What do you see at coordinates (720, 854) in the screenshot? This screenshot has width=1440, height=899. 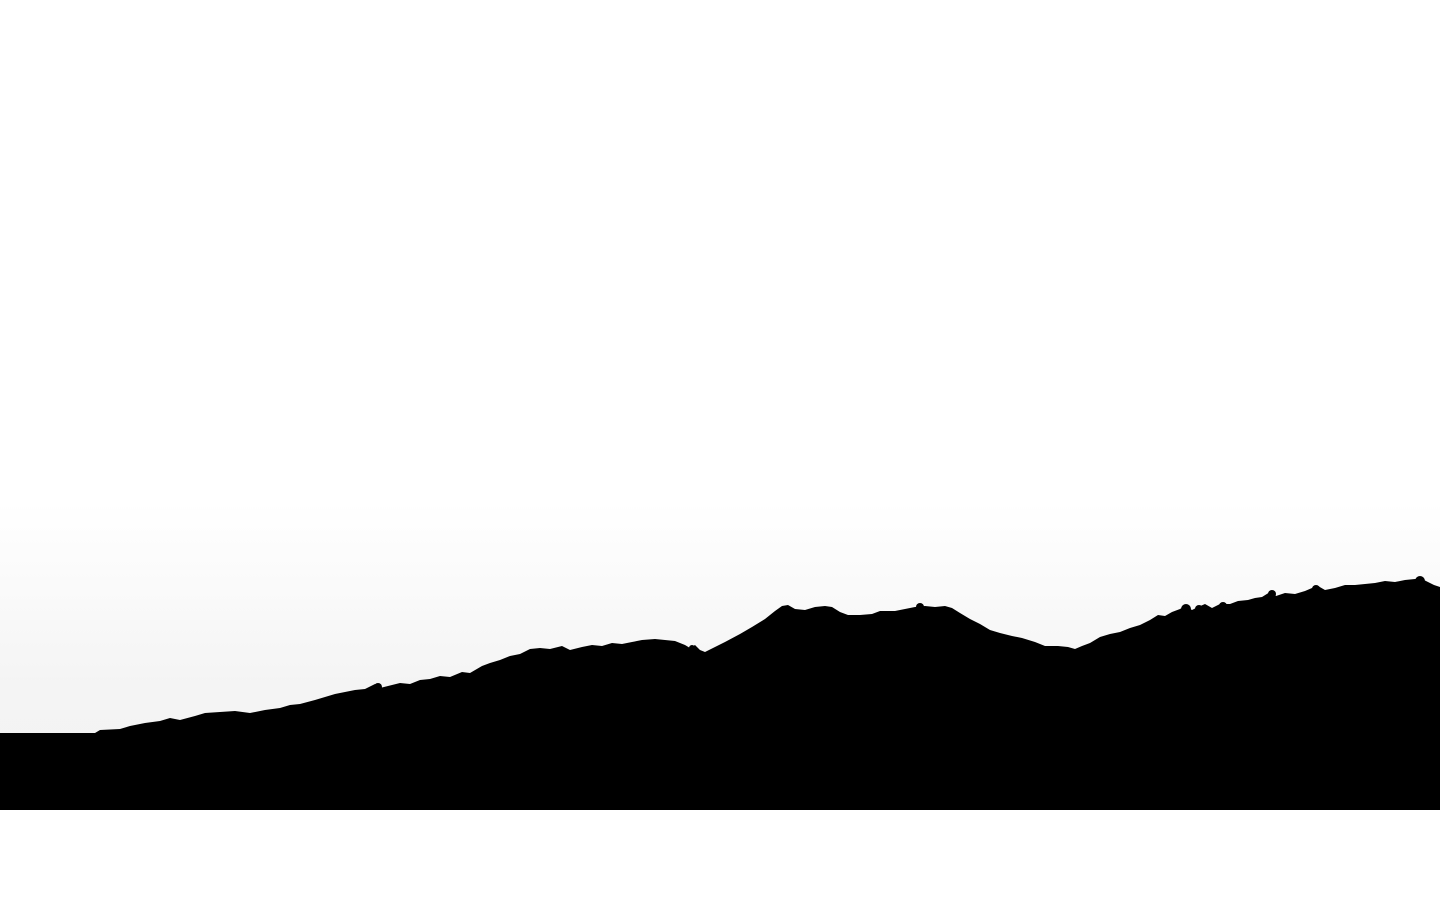 I see `bottom-whitespace` at bounding box center [720, 854].